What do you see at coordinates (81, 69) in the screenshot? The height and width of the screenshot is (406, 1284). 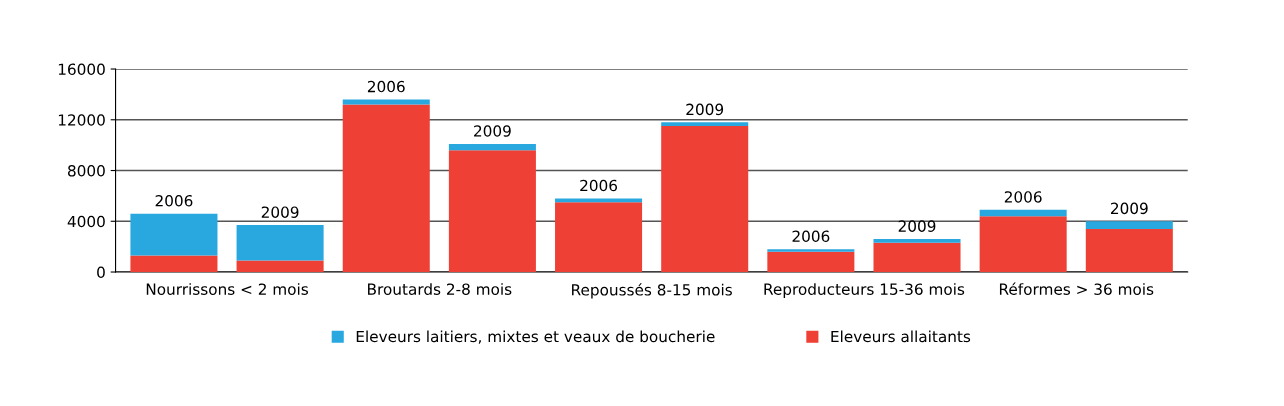 I see `y-tick-label: 16000` at bounding box center [81, 69].